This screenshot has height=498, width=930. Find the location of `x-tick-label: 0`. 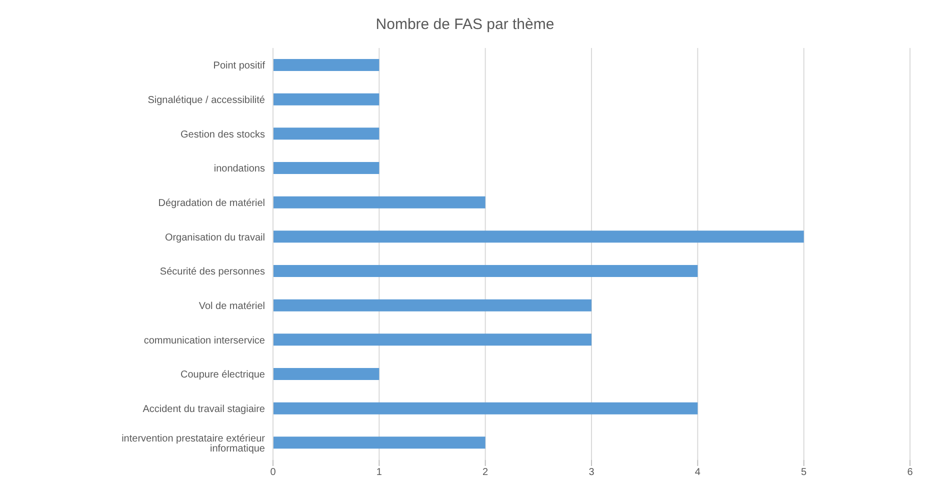

x-tick-label: 0 is located at coordinates (273, 472).